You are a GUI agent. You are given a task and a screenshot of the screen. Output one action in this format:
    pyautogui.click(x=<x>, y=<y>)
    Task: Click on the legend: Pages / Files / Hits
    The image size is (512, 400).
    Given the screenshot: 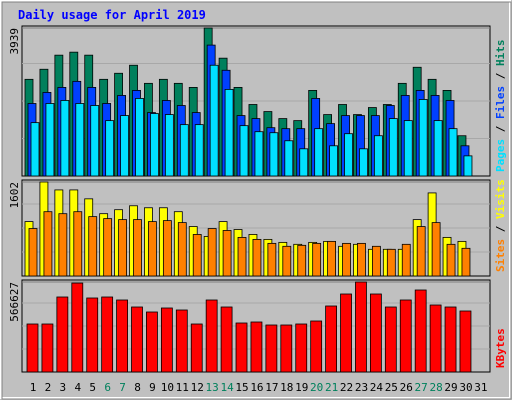 What is the action you would take?
    pyautogui.click(x=500, y=106)
    